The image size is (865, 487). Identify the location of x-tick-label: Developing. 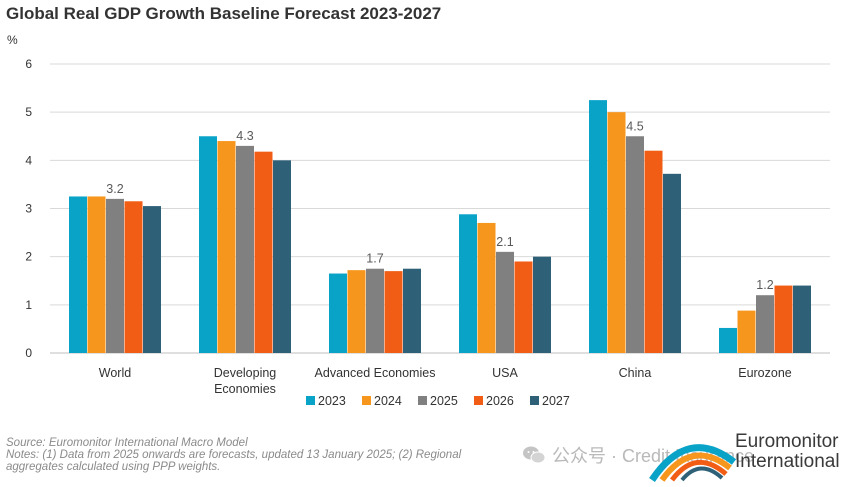
(245, 373).